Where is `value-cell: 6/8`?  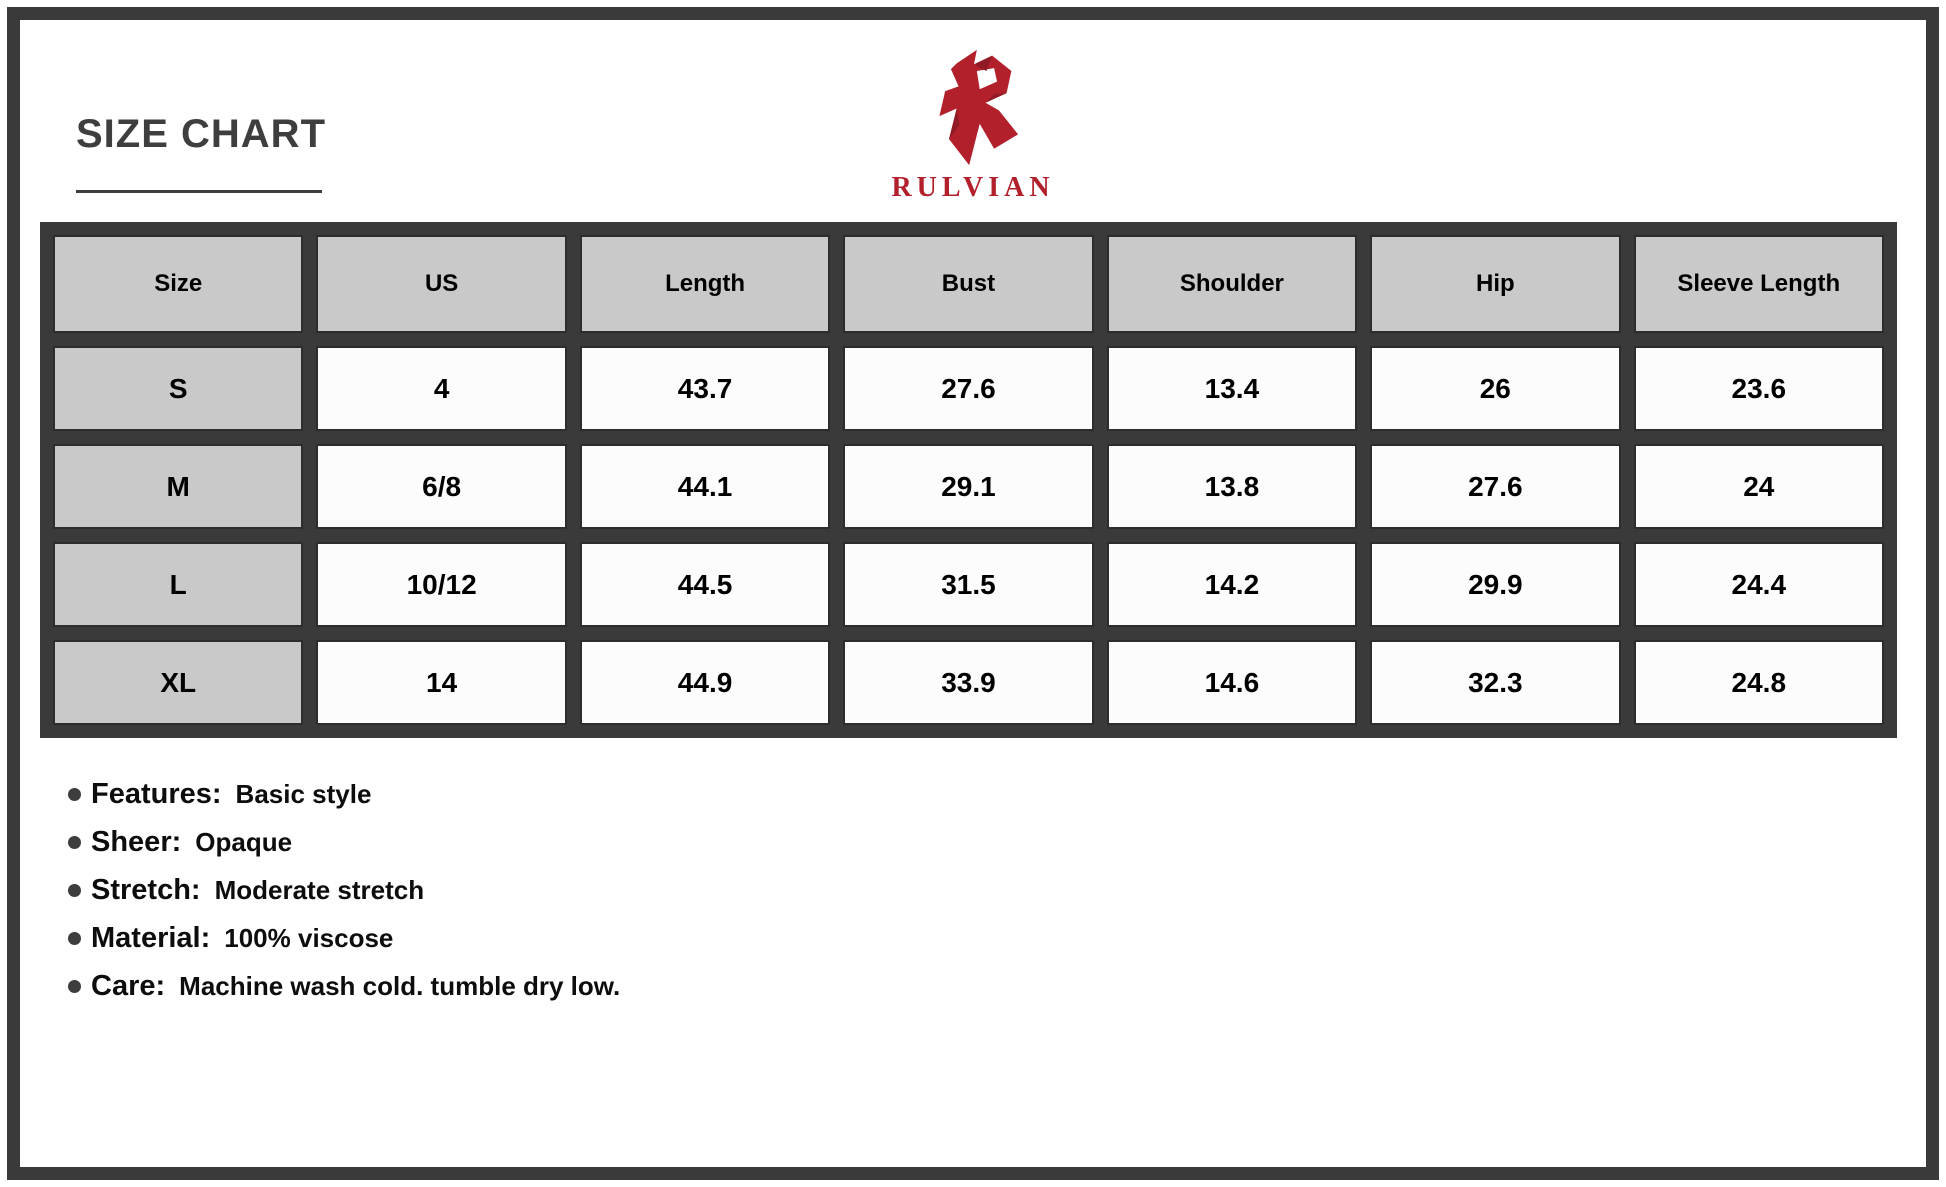
value-cell: 6/8 is located at coordinates (441, 486).